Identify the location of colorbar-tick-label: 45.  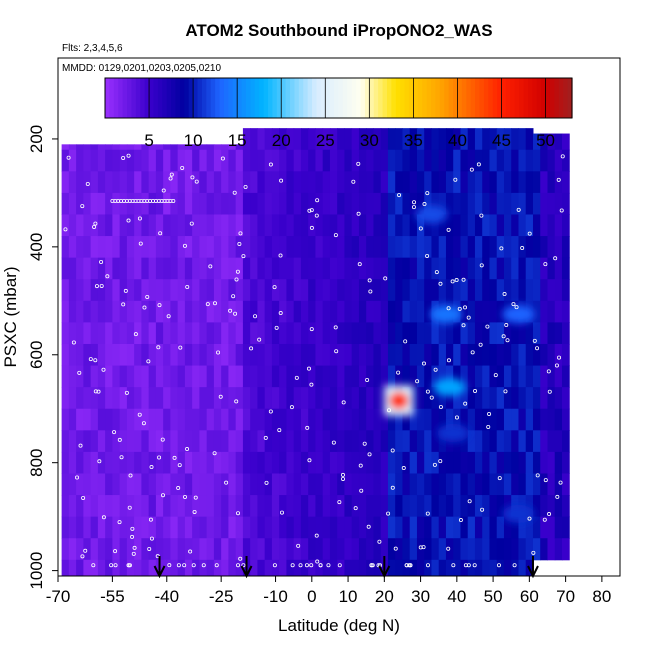
(501, 140).